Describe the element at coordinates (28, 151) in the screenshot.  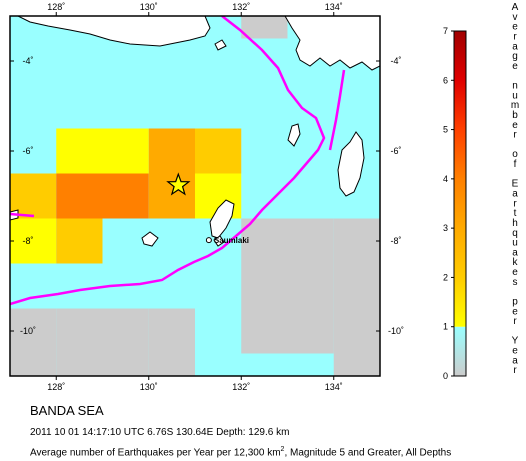
I see `lat-label-left: -6˚` at that location.